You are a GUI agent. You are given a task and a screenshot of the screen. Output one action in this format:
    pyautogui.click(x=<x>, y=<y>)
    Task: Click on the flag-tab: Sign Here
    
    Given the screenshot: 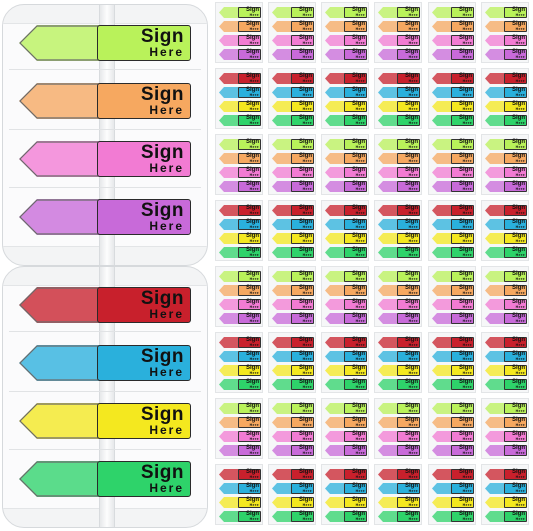 What is the action you would take?
    pyautogui.click(x=144, y=363)
    